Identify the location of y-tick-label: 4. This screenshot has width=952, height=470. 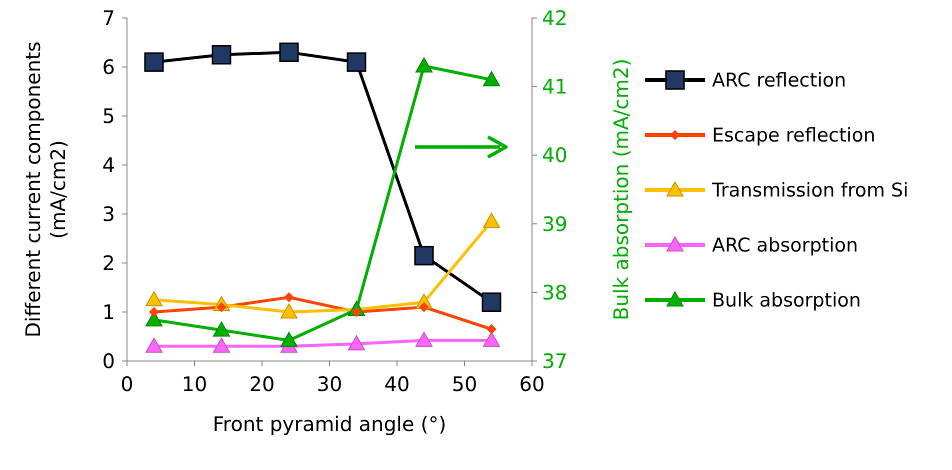
(108, 165).